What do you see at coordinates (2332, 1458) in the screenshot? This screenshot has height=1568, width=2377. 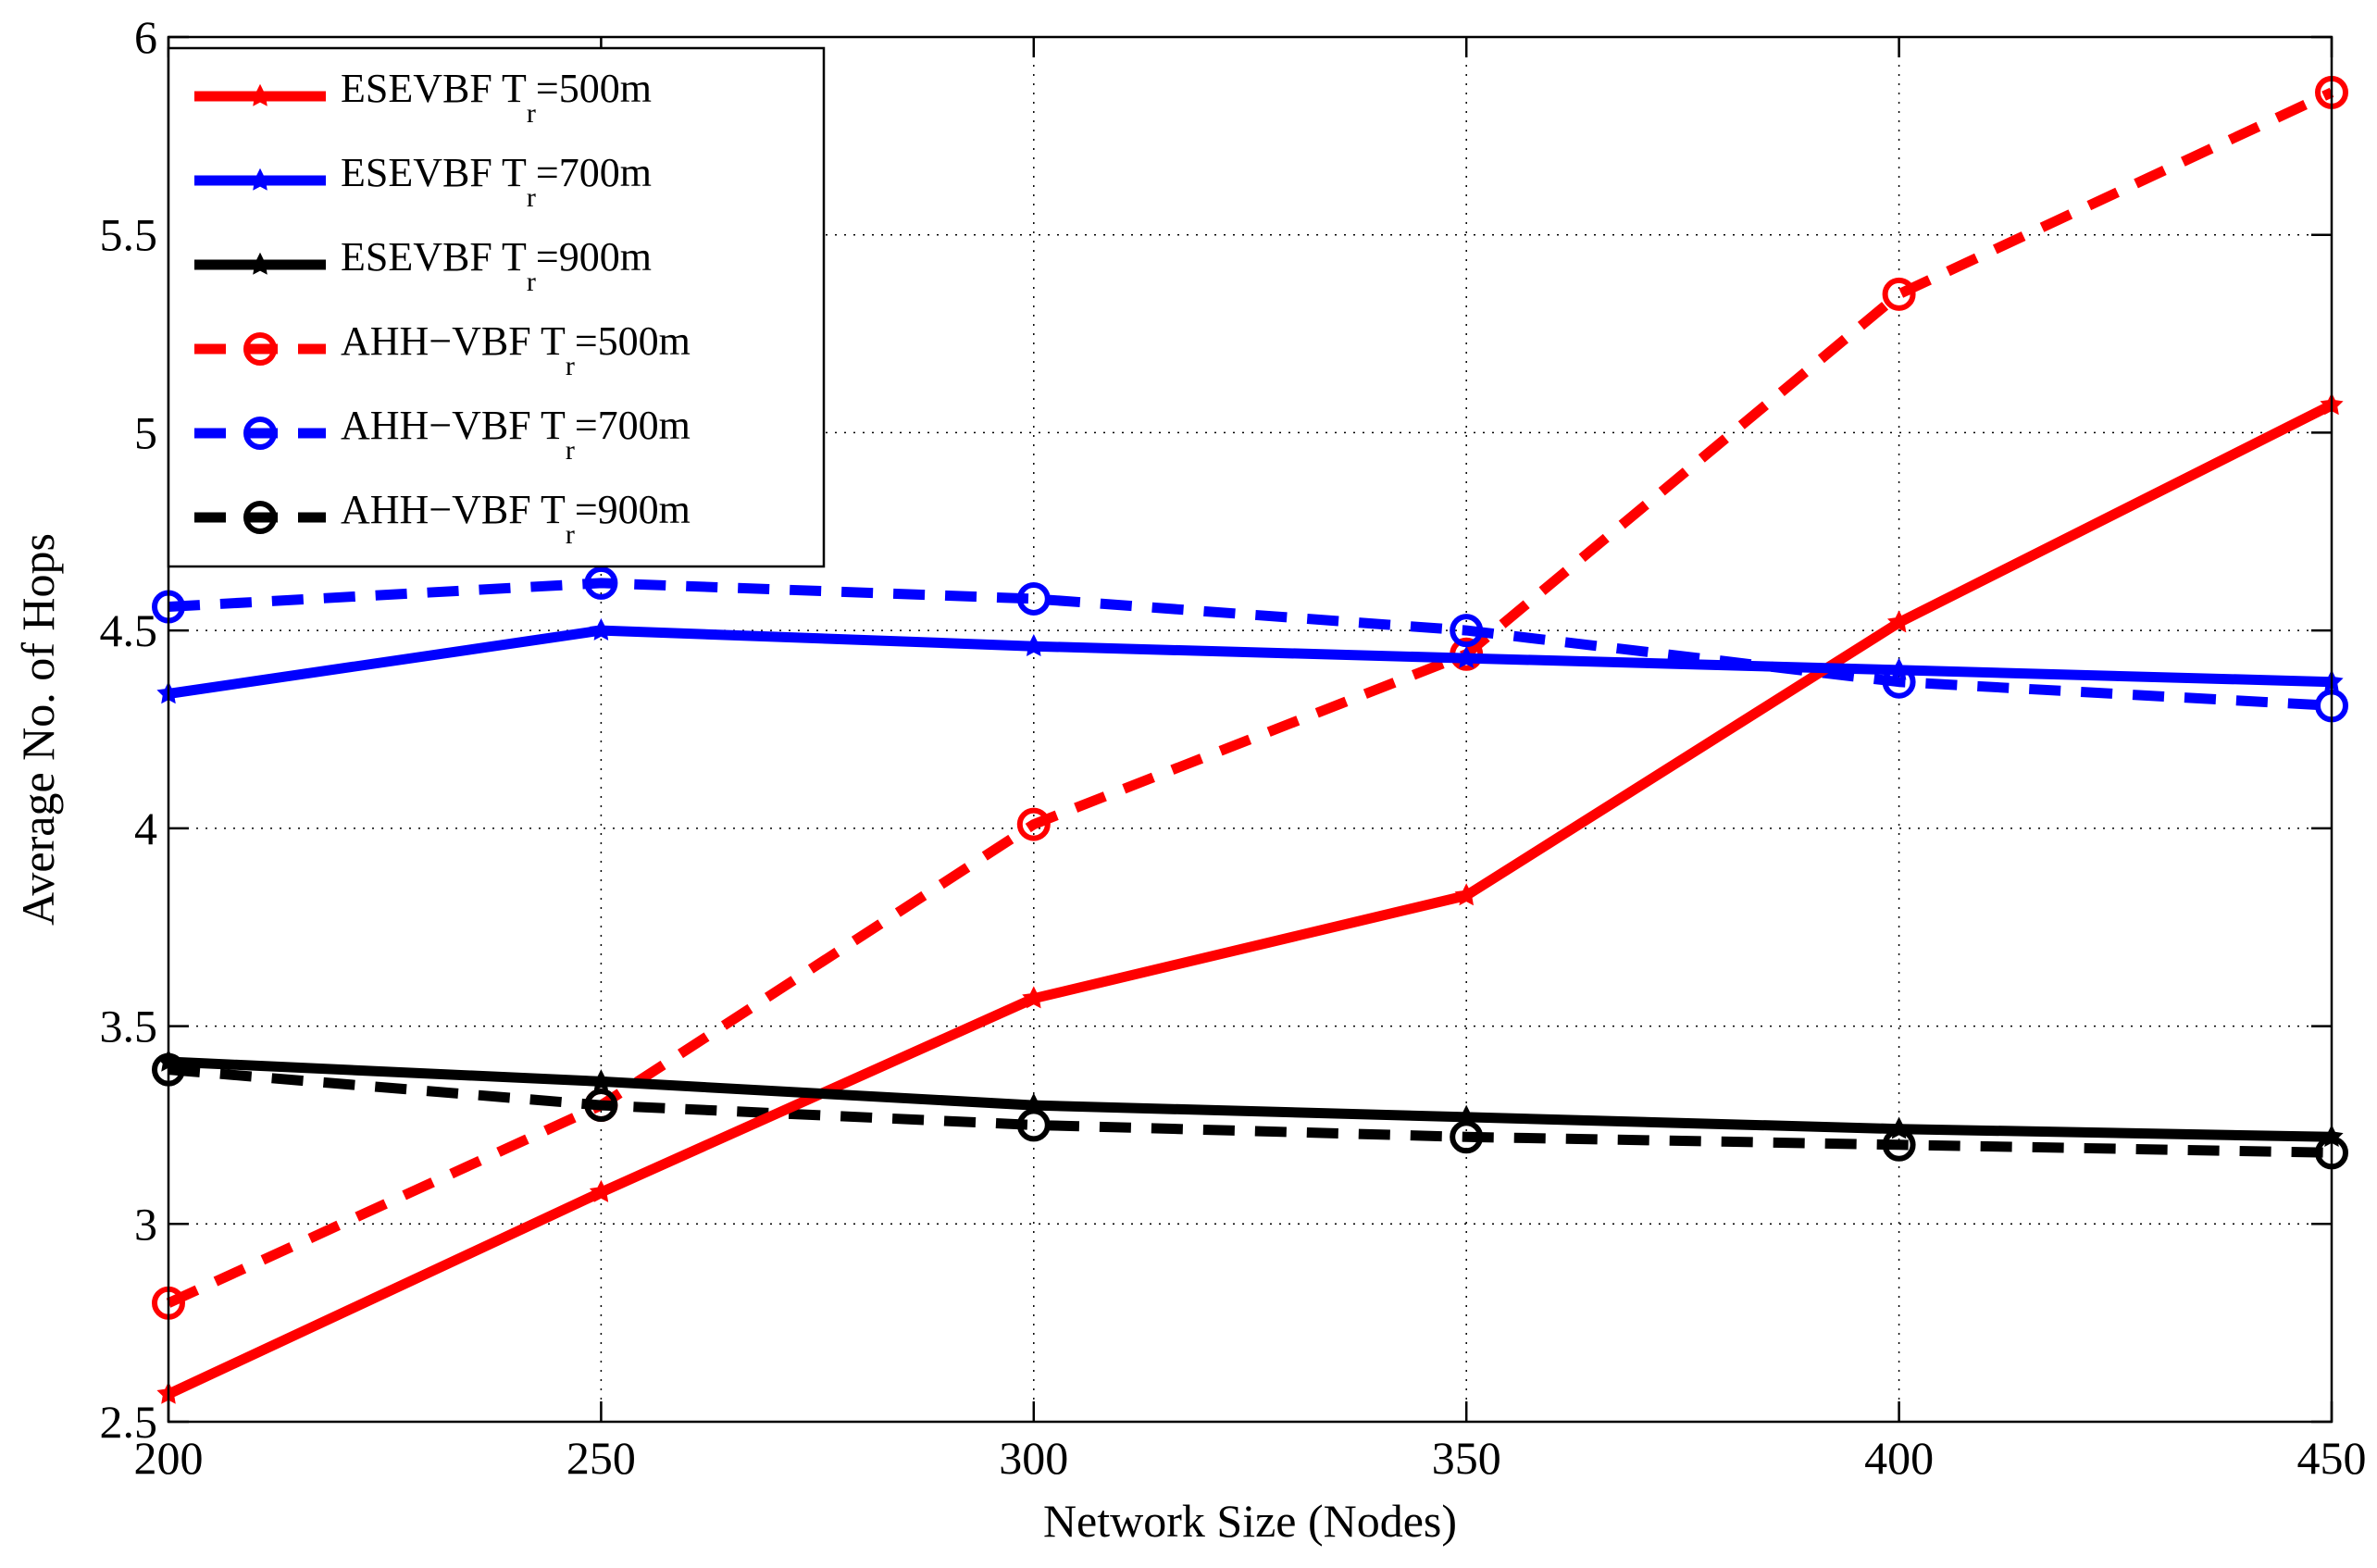 I see `x-tick-label: 450` at bounding box center [2332, 1458].